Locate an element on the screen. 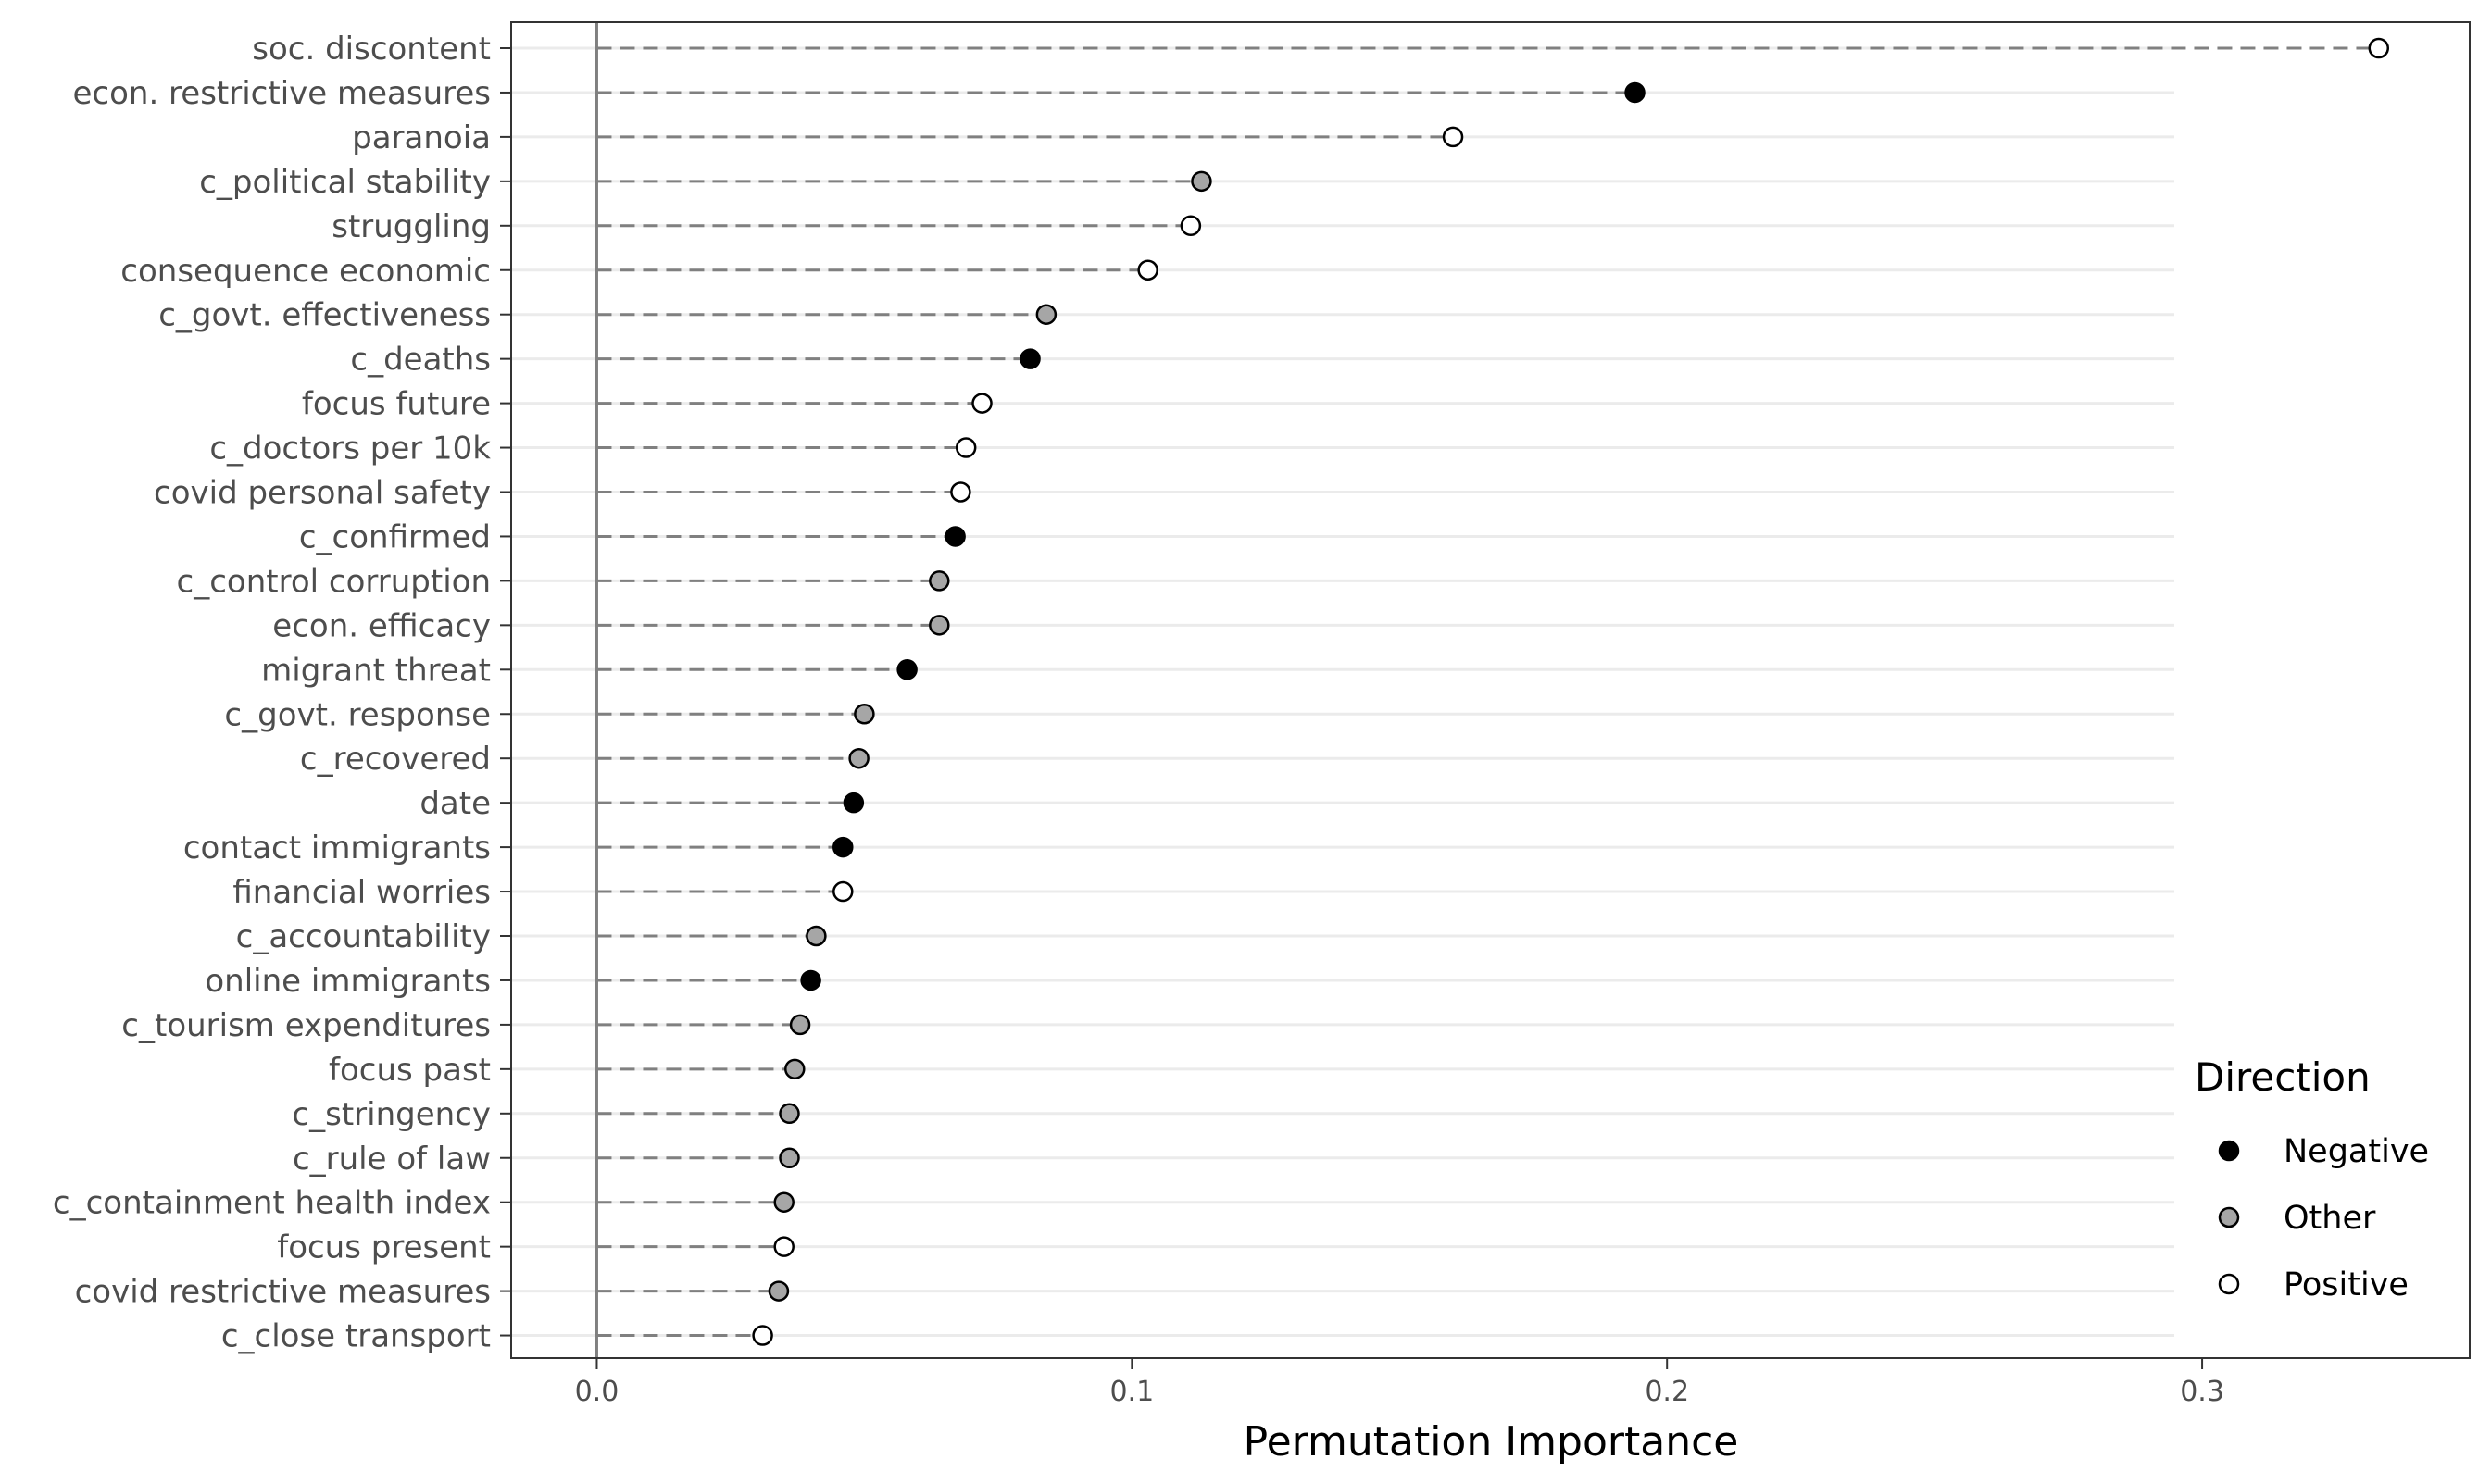  x-axis-ticks: 0.0 0.1 0.2 0.3 is located at coordinates (1399, 1383).